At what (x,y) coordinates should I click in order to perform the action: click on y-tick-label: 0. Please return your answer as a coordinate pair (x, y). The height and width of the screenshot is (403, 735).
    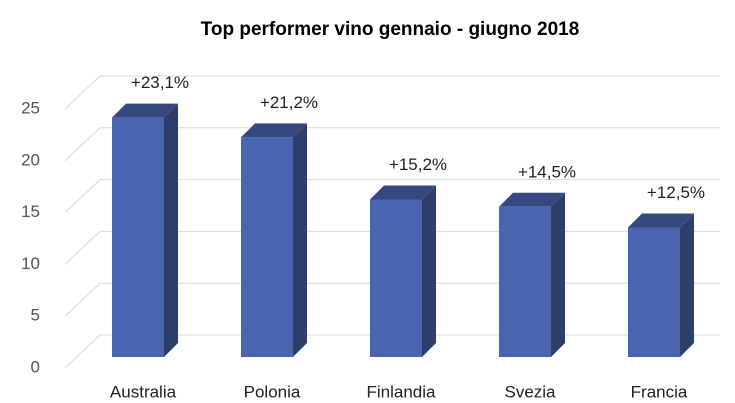
    Looking at the image, I should click on (35, 366).